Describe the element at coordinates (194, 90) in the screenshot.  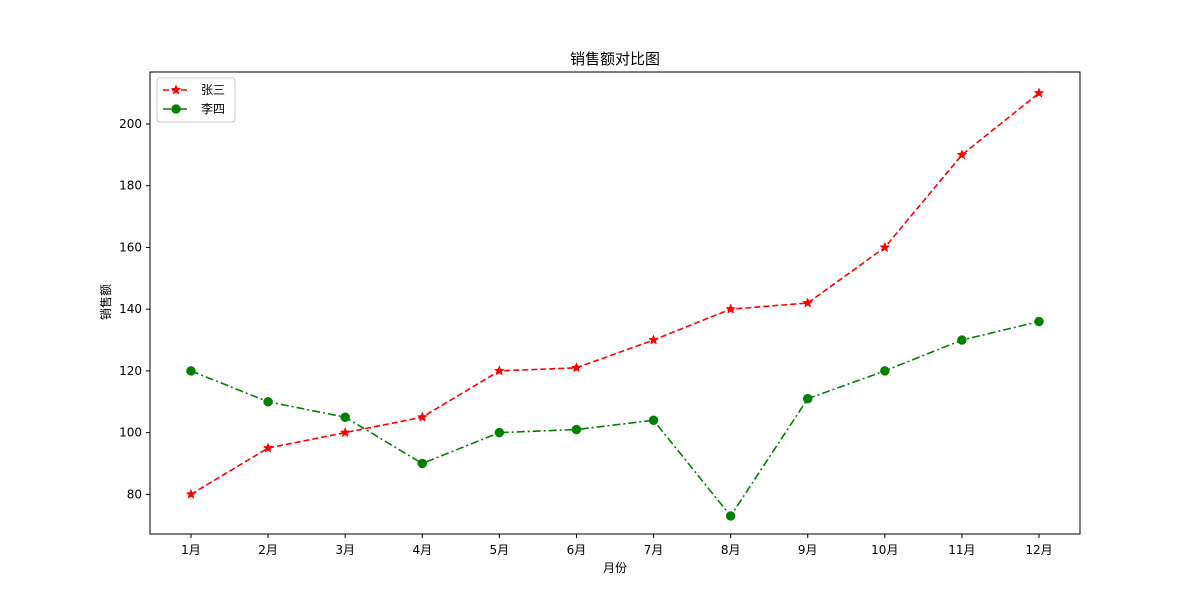
I see `legend-item-1: 张三` at that location.